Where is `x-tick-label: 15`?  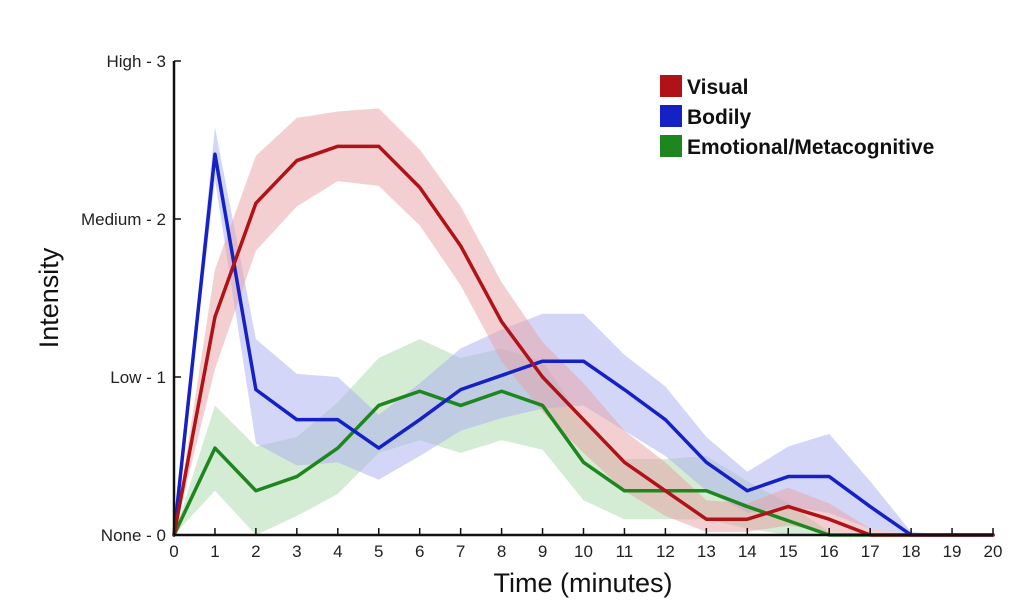
x-tick-label: 15 is located at coordinates (788, 551).